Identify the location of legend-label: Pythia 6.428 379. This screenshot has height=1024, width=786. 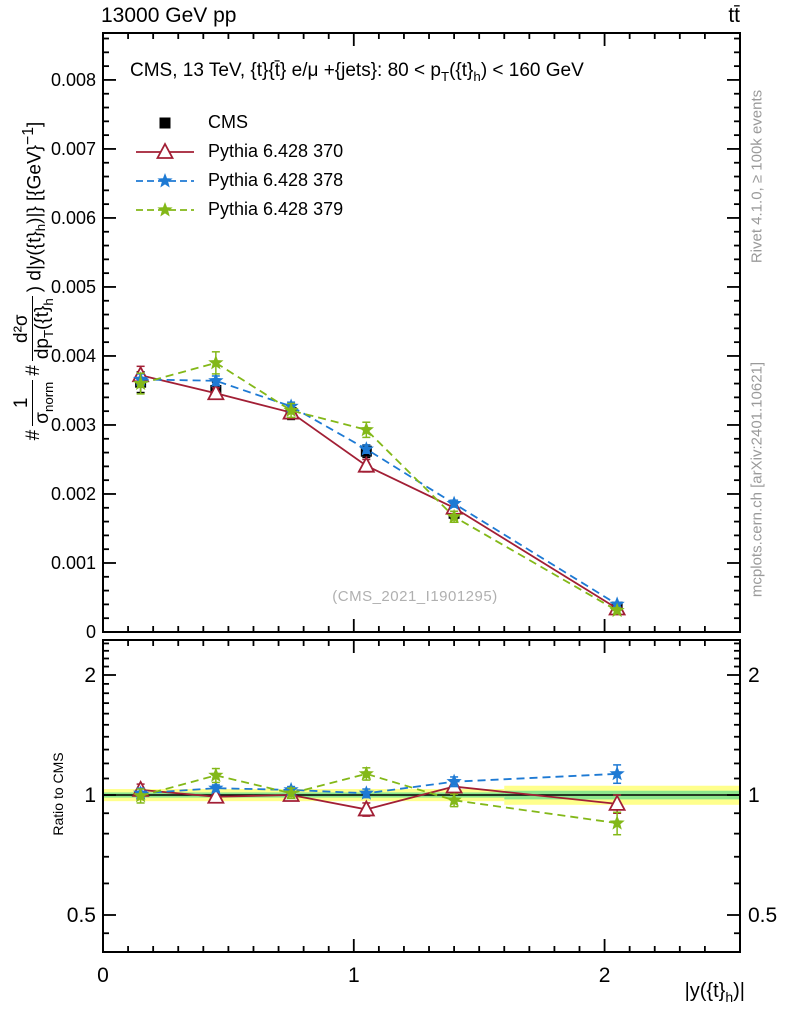
(276, 209).